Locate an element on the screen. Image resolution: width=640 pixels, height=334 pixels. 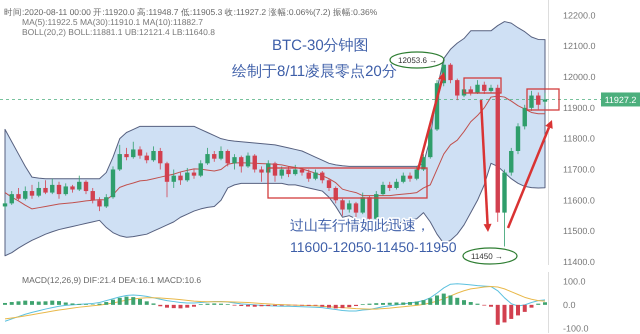
annotation: 11450 → is located at coordinates (487, 256).